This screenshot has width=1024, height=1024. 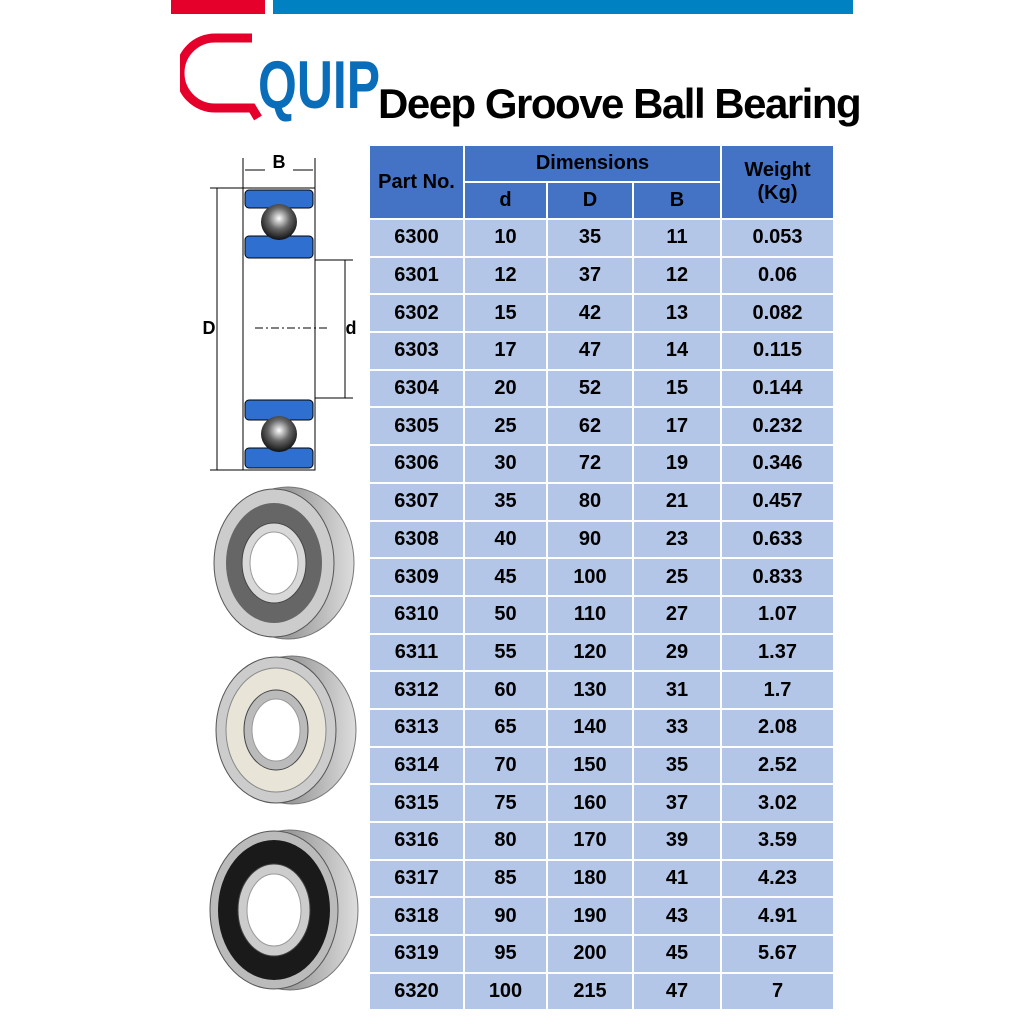 What do you see at coordinates (505, 765) in the screenshot?
I see `cell-inner-diameter: 70` at bounding box center [505, 765].